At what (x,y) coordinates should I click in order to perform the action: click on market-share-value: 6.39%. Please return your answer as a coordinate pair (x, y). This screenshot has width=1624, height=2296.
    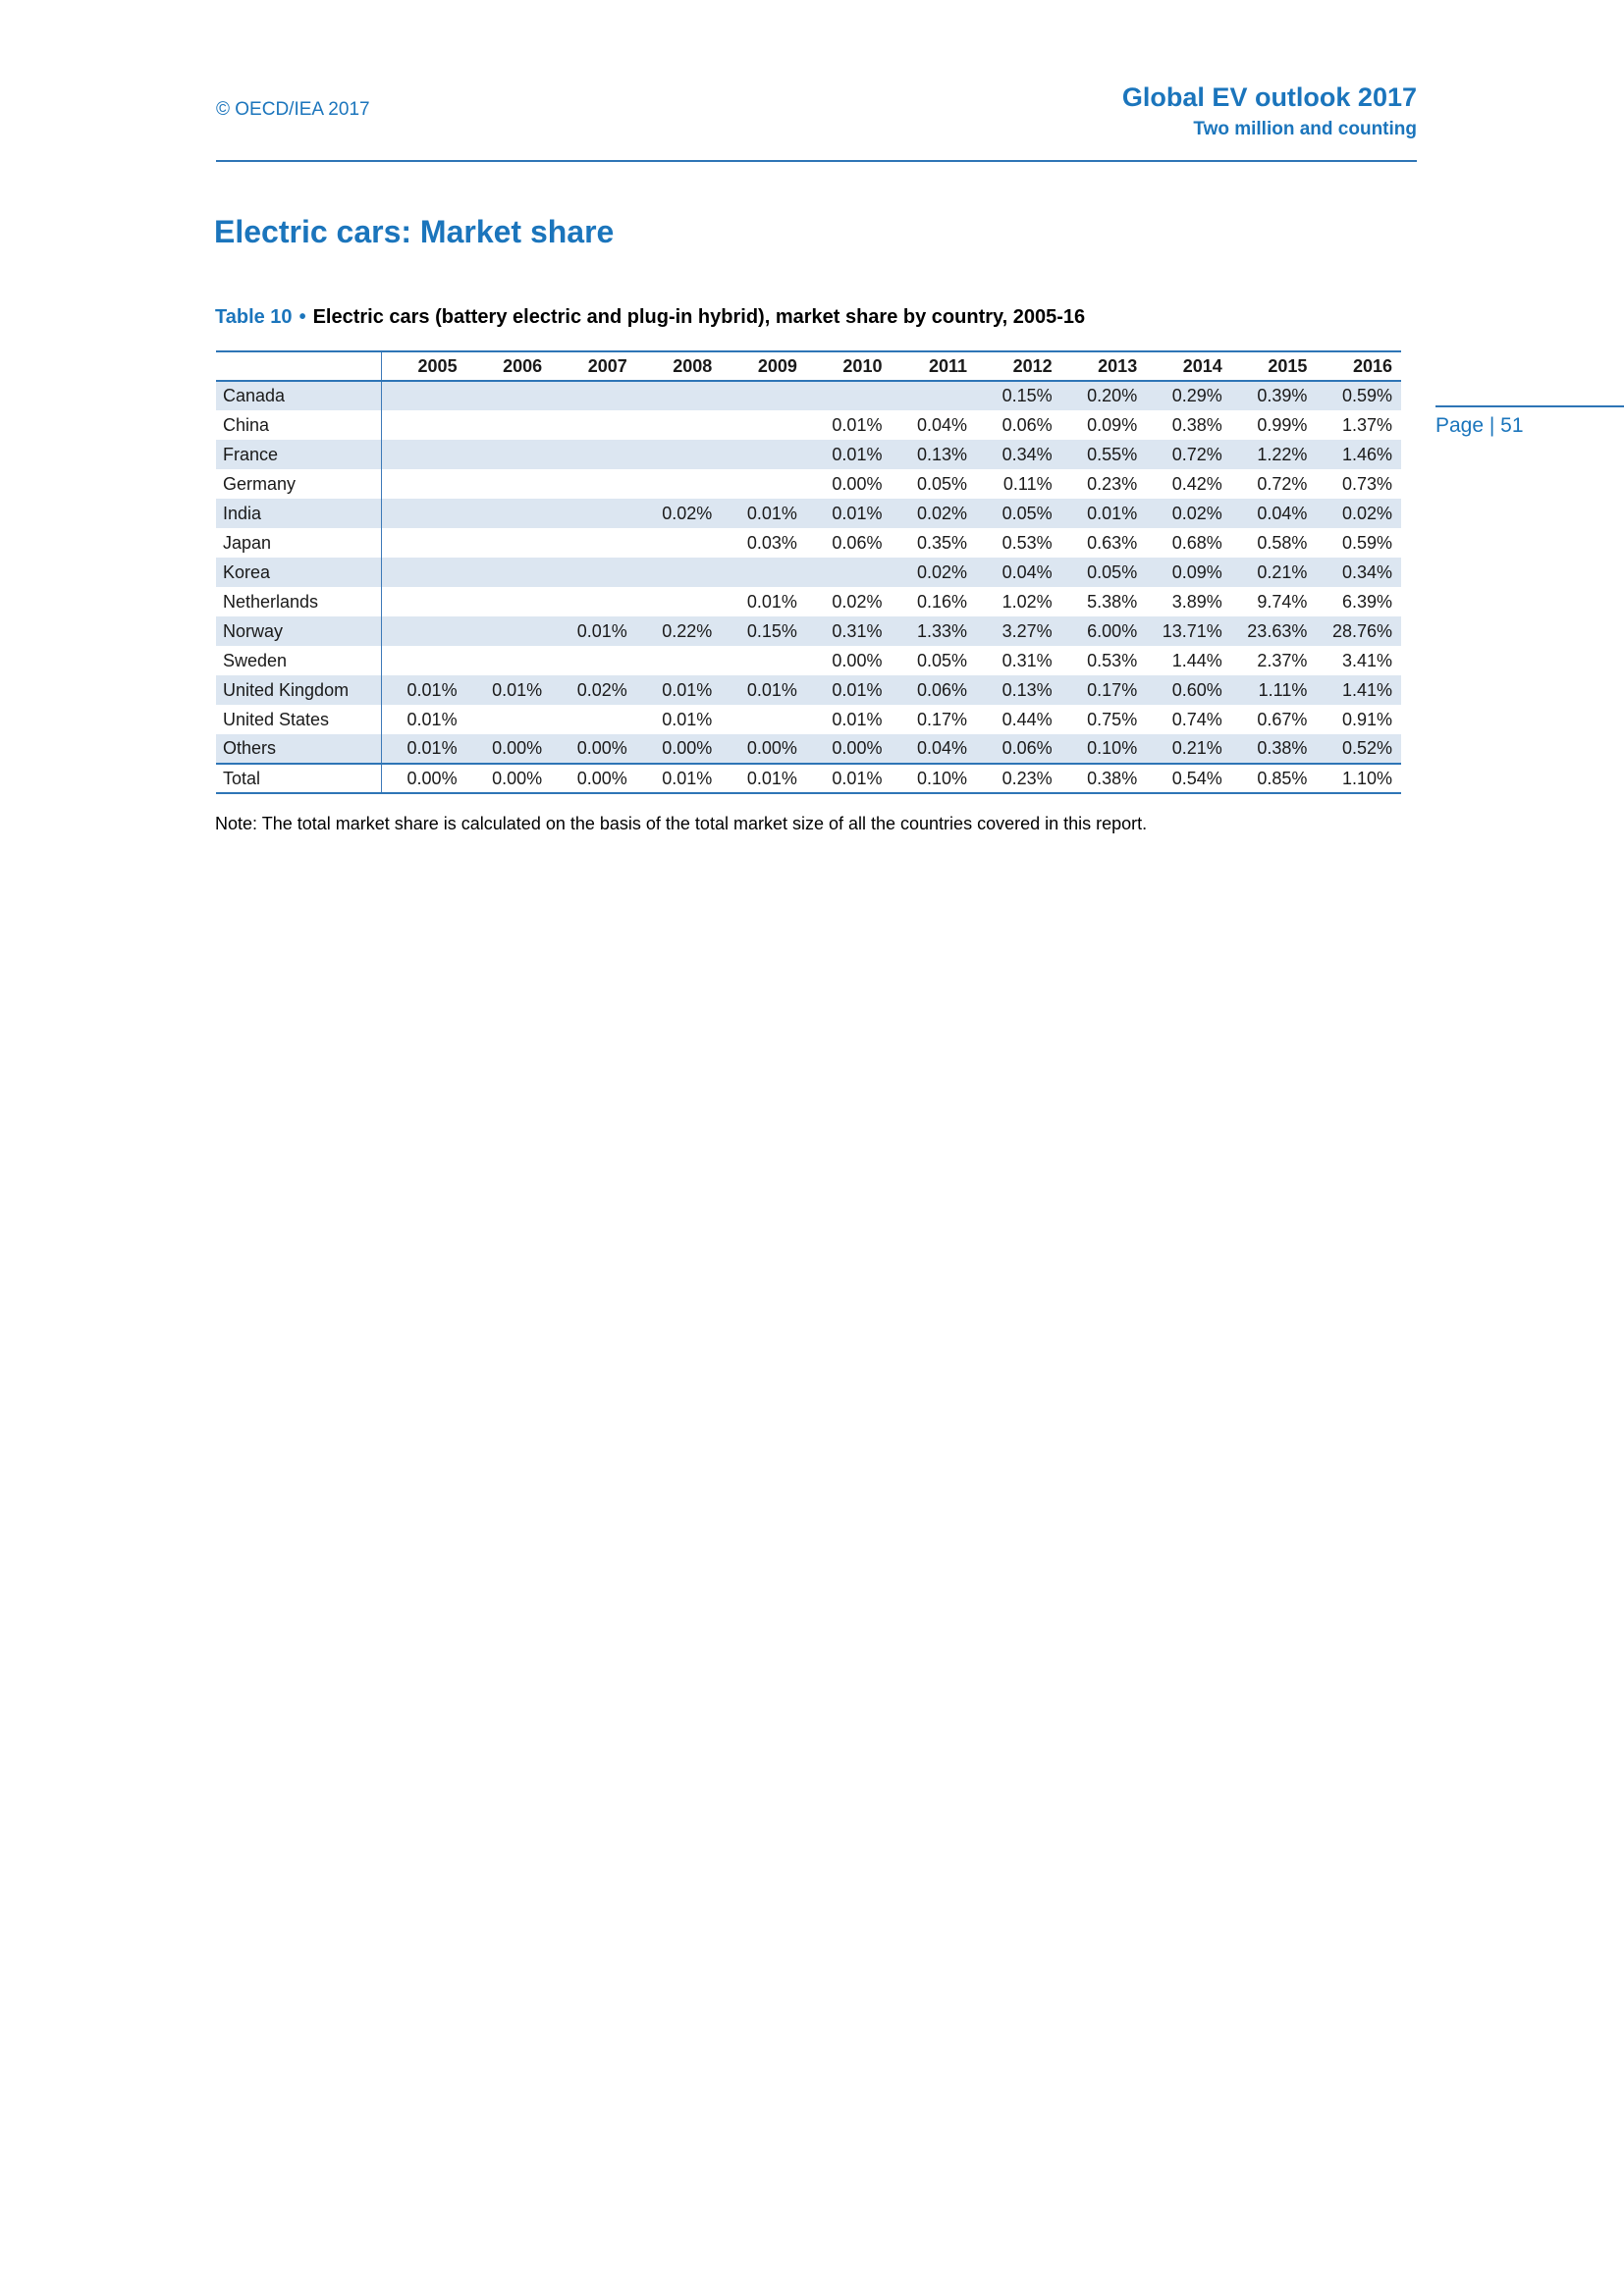
    Looking at the image, I should click on (1366, 602).